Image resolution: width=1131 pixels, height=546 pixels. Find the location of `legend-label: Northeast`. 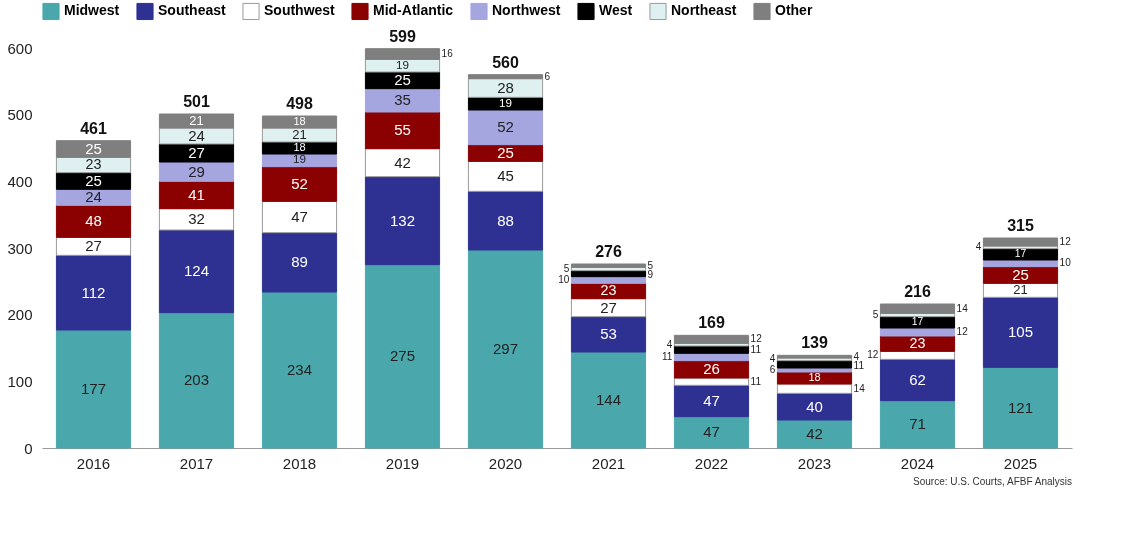

legend-label: Northeast is located at coordinates (704, 10).